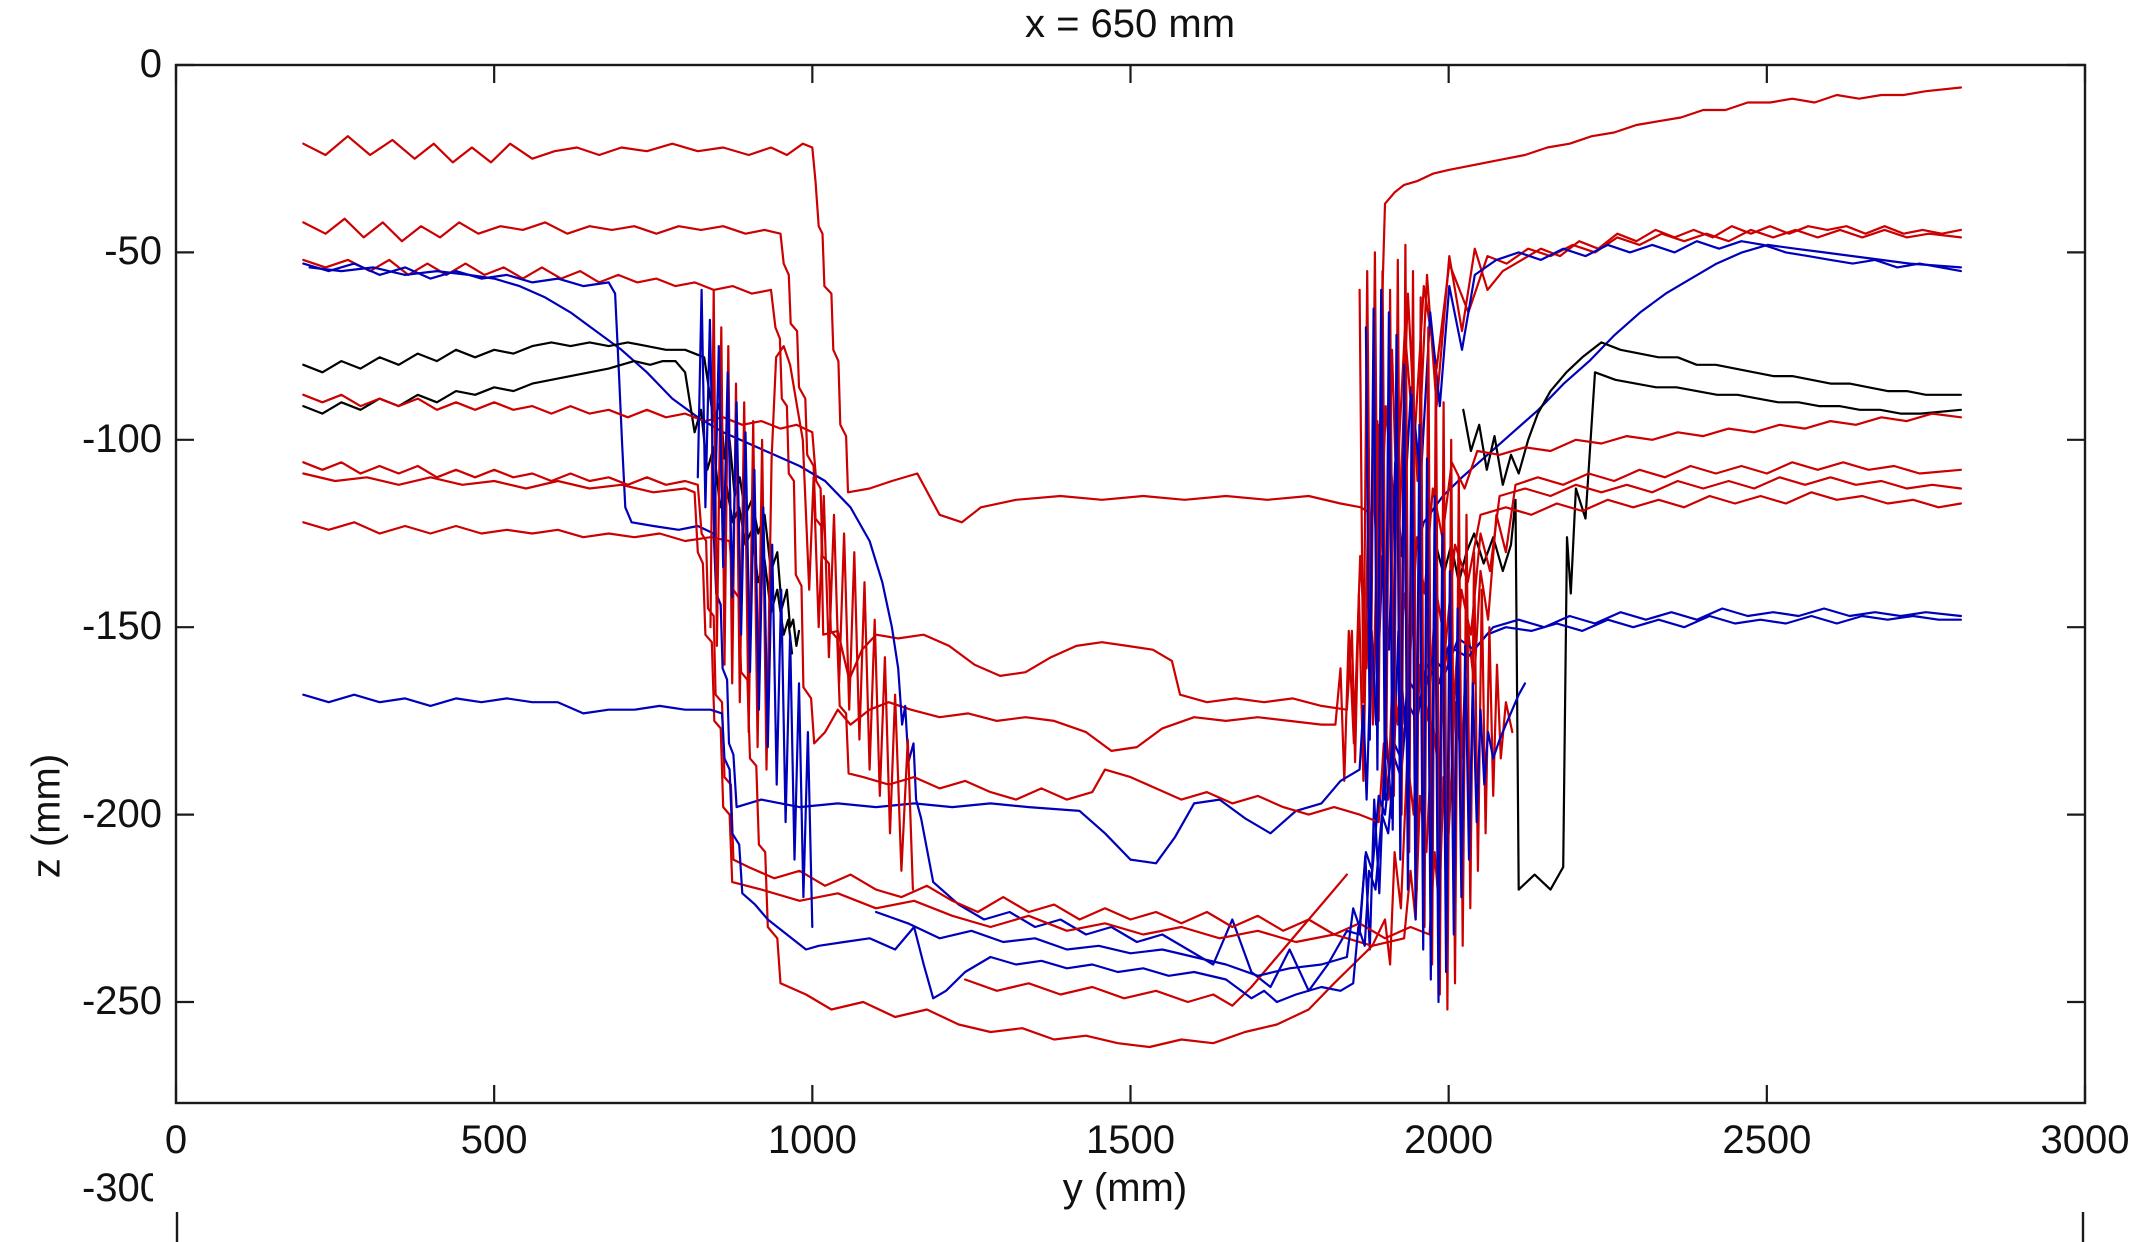 This screenshot has height=1242, width=2134. Describe the element at coordinates (1767, 1140) in the screenshot. I see `x-tick-label: 2500` at that location.